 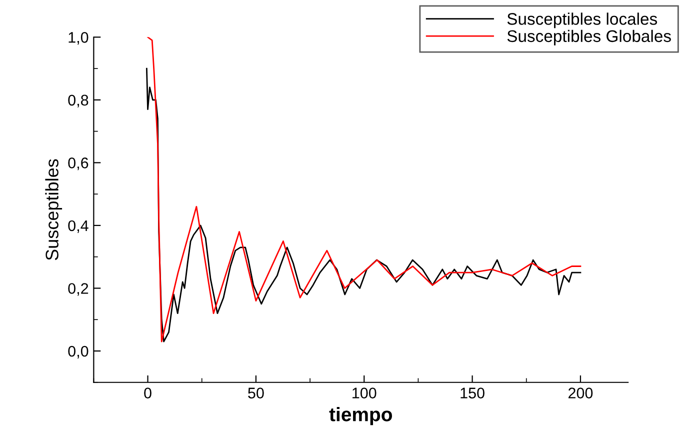 What do you see at coordinates (78, 101) in the screenshot?
I see `y-tick-label: 0,8` at bounding box center [78, 101].